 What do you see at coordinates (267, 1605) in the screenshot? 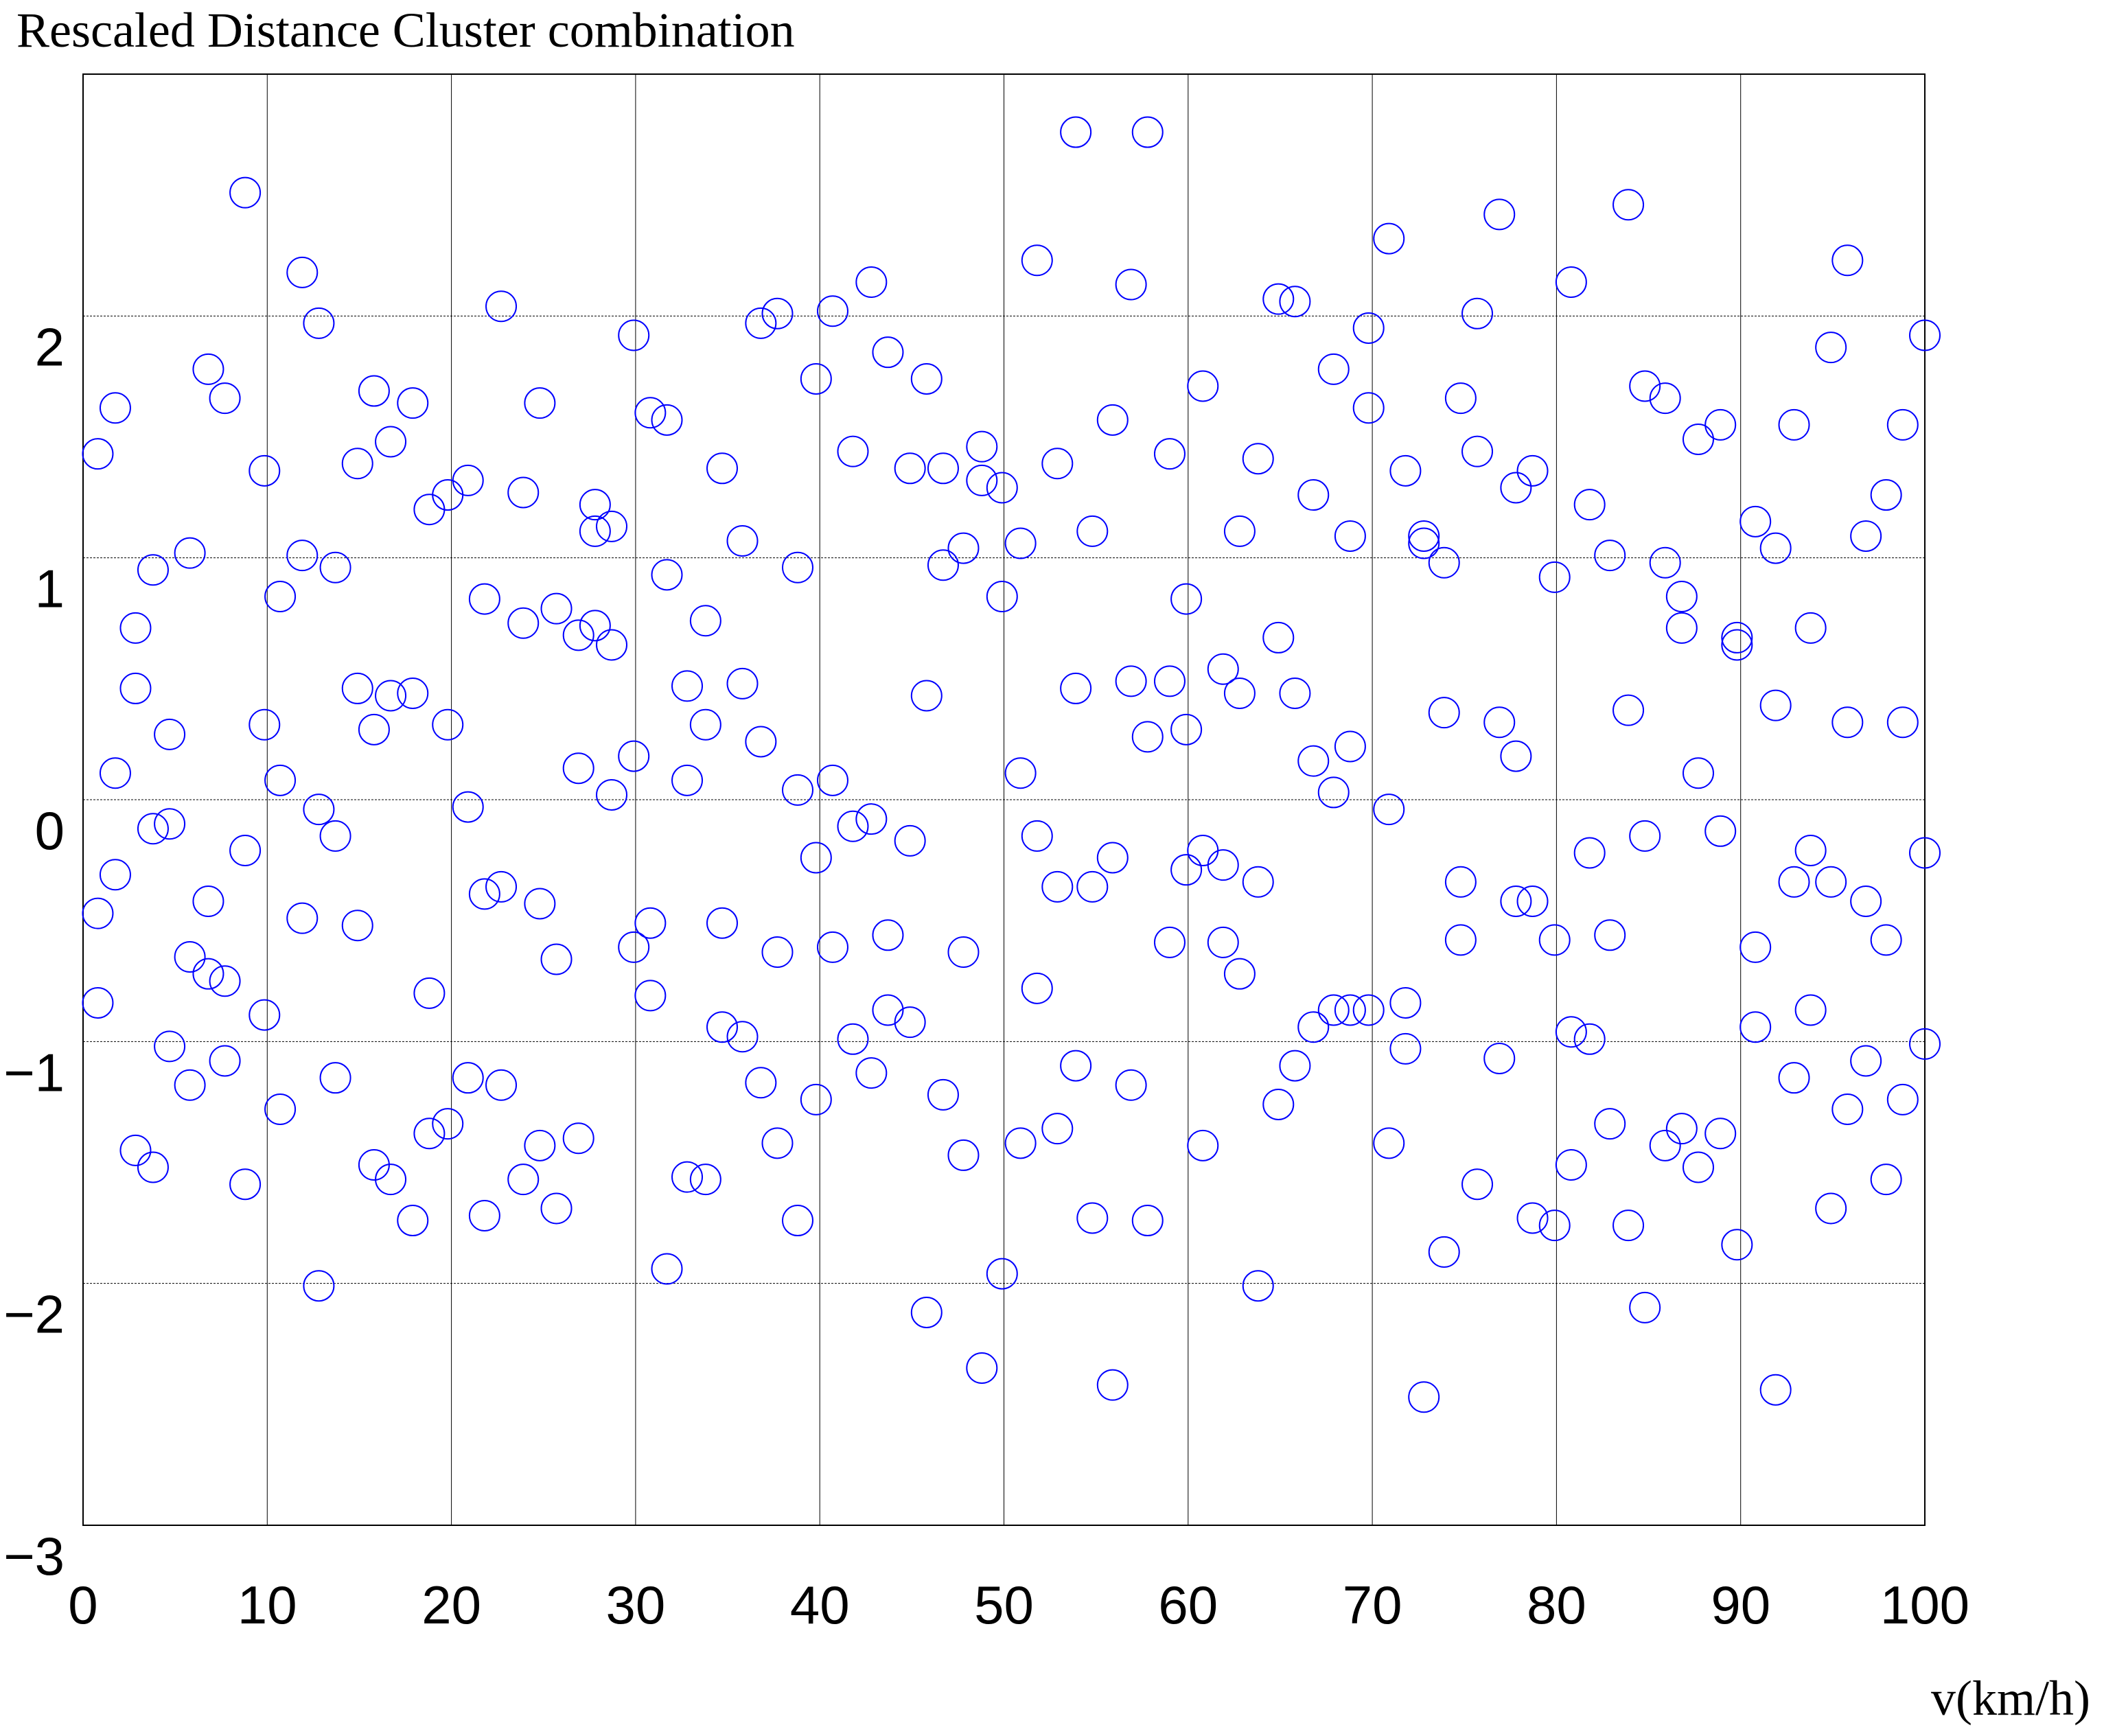
I see `x-tick-label: 10` at bounding box center [267, 1605].